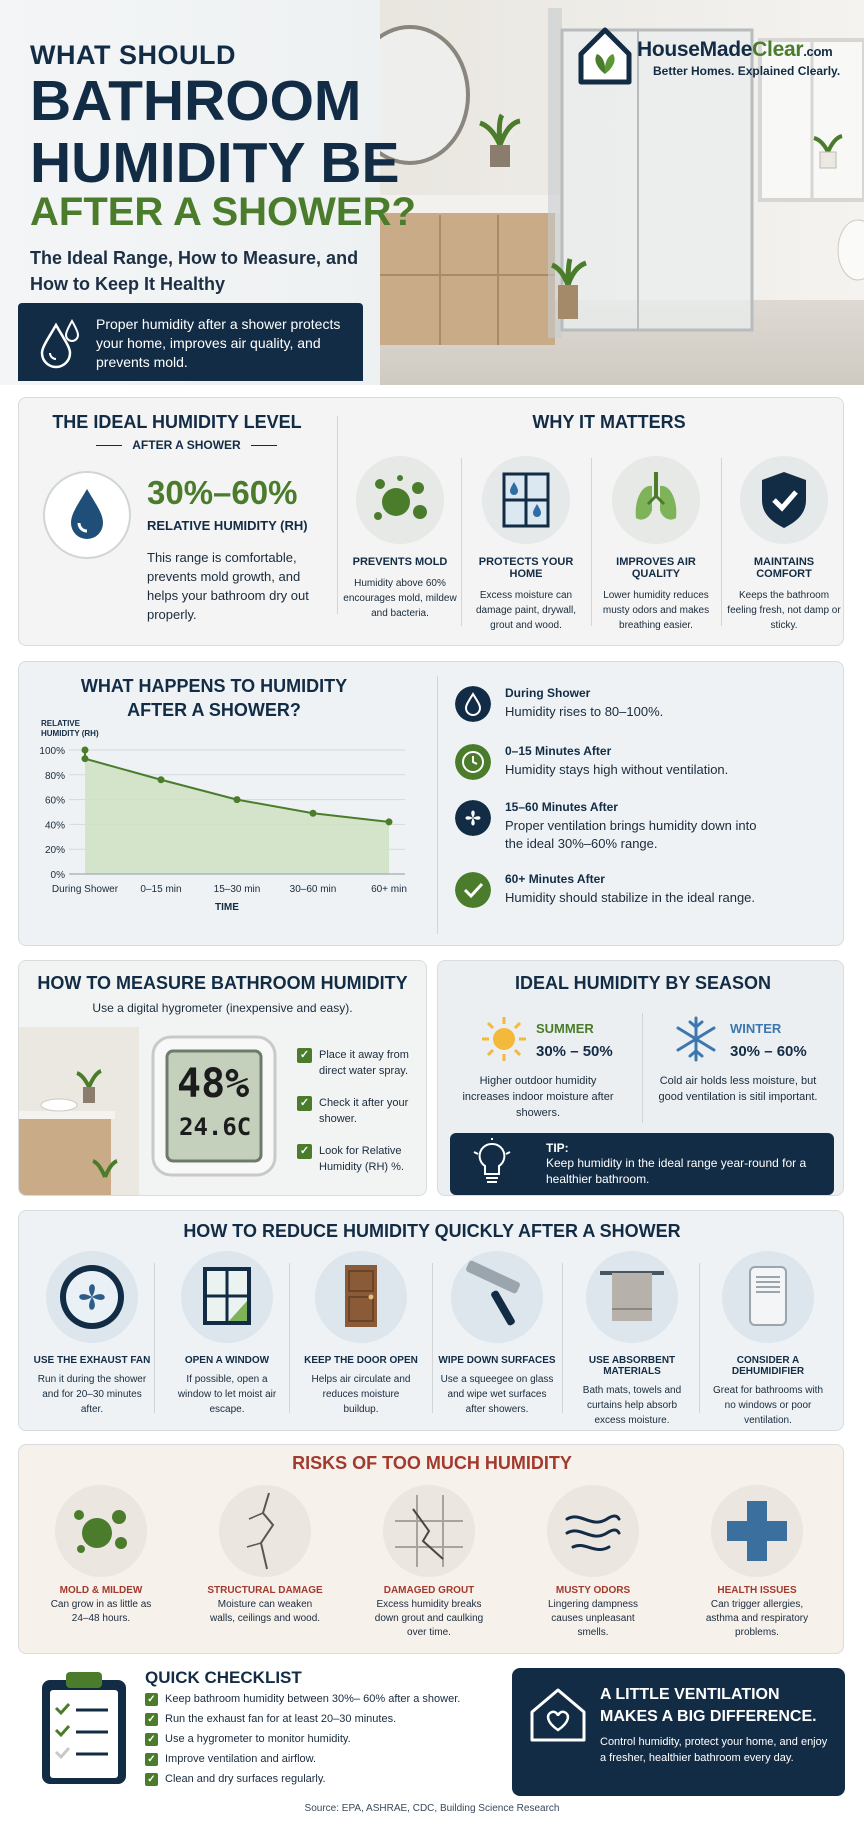 This screenshot has height=1821, width=864. Describe the element at coordinates (265, 1590) in the screenshot. I see `risk-label: STRUCTURAL DAMAGE` at that location.